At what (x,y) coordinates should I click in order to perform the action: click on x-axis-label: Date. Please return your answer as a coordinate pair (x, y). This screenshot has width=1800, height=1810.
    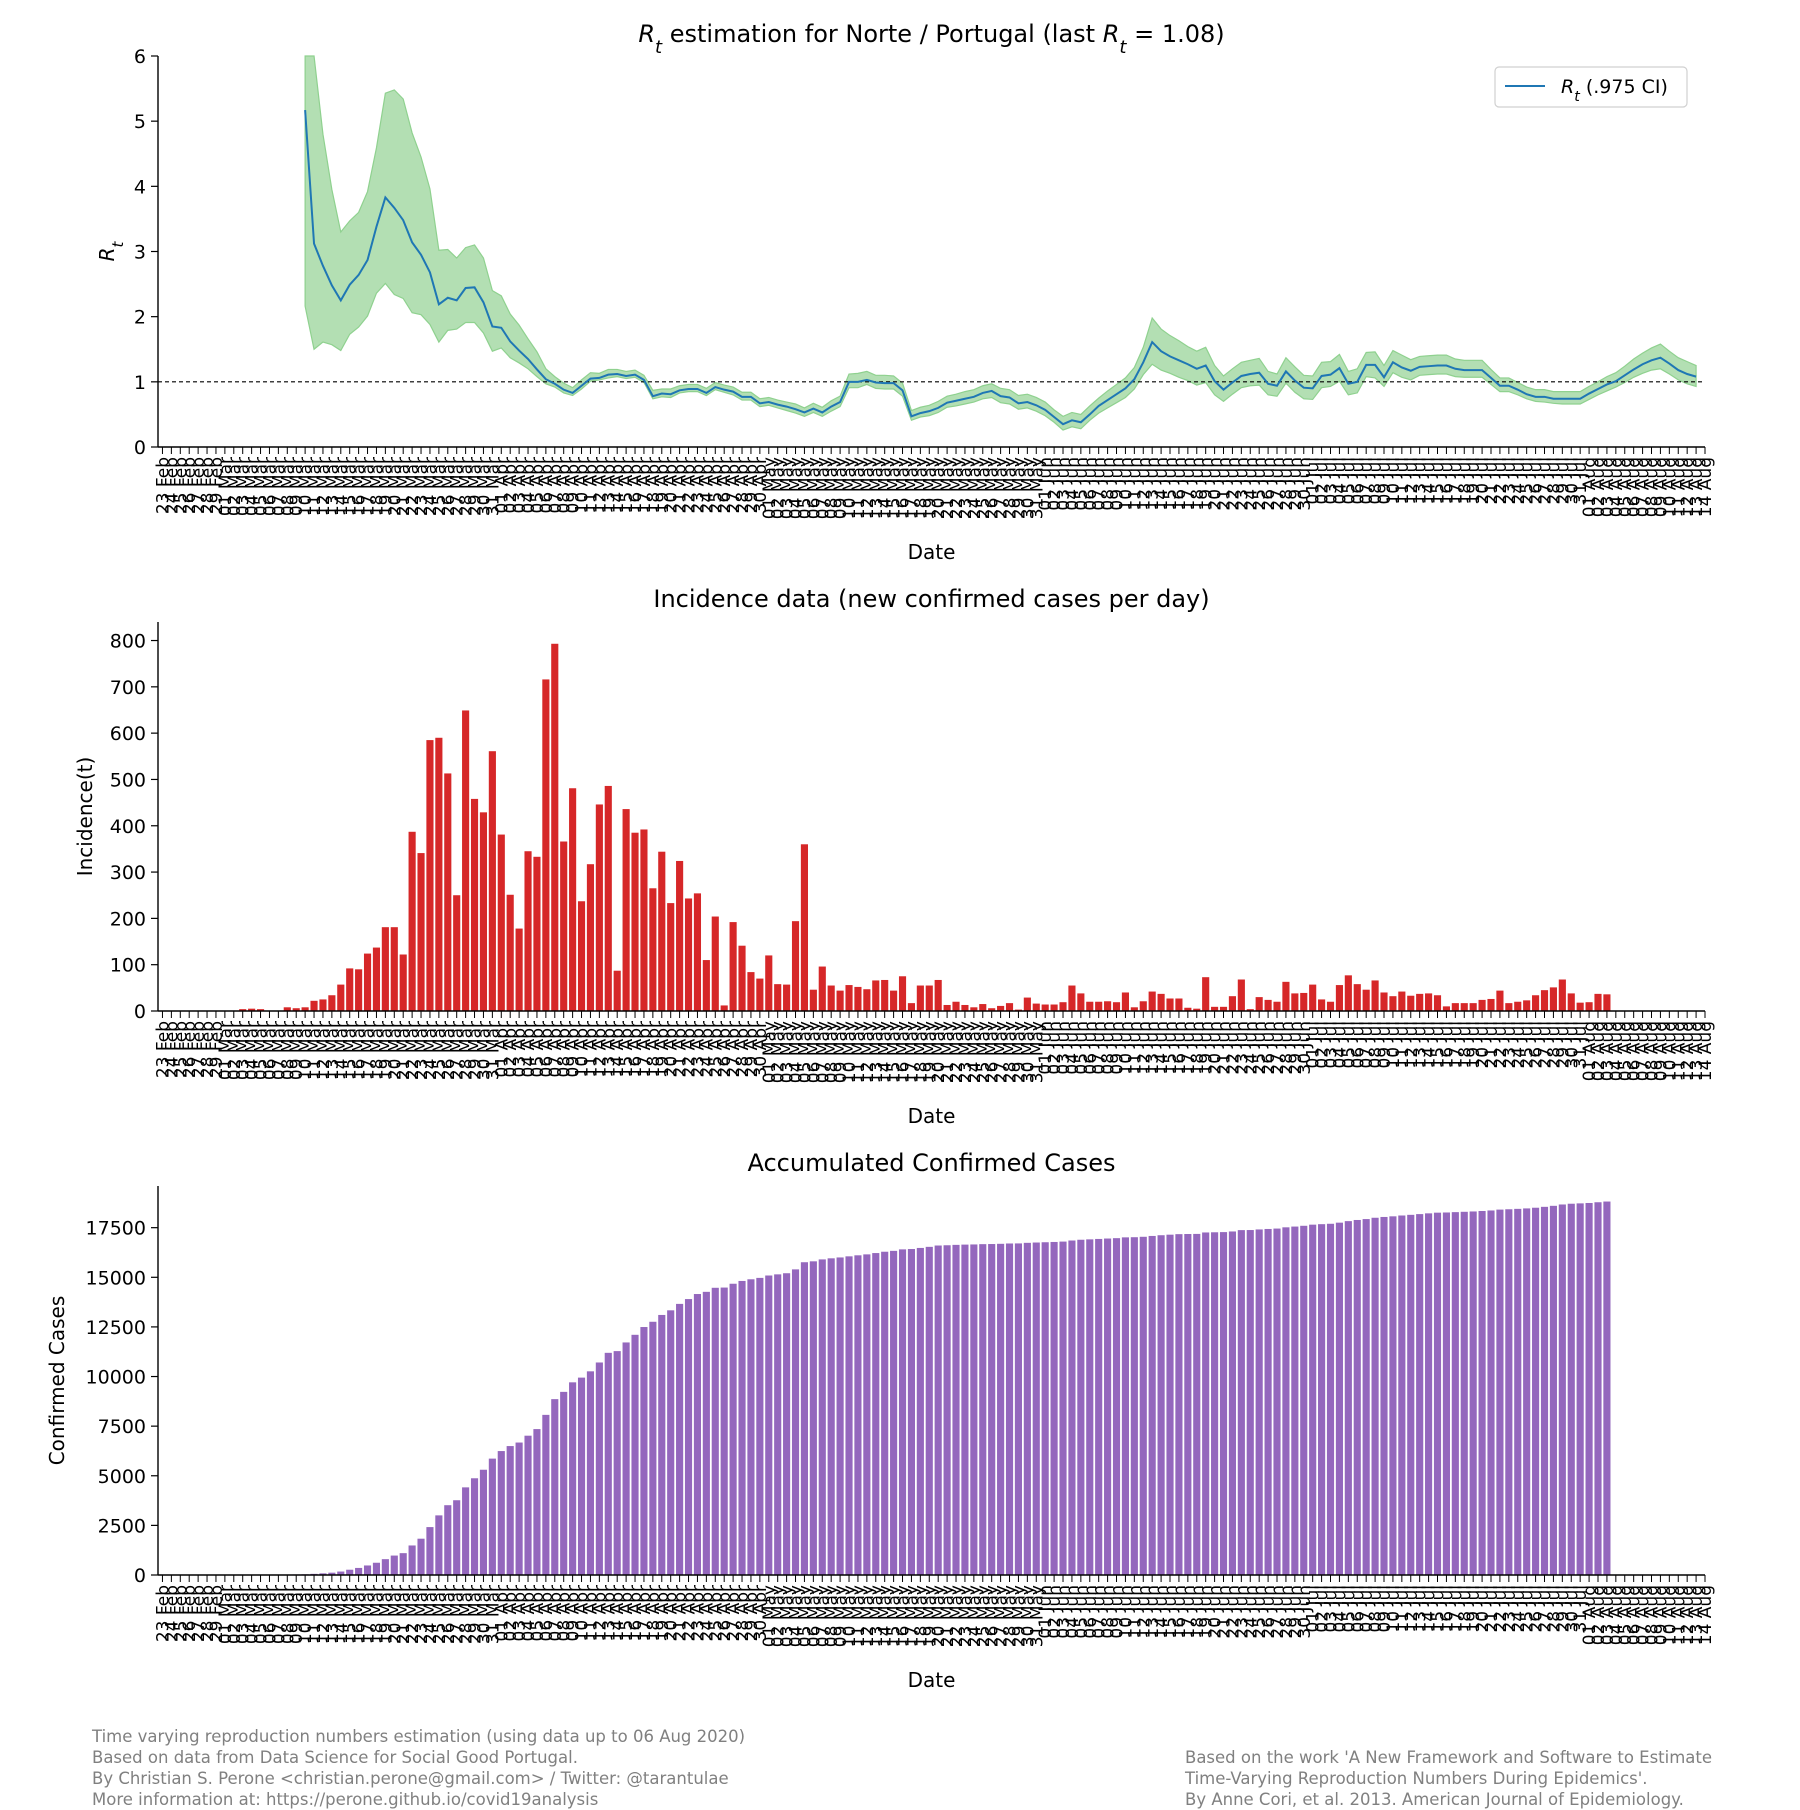
    Looking at the image, I should click on (932, 552).